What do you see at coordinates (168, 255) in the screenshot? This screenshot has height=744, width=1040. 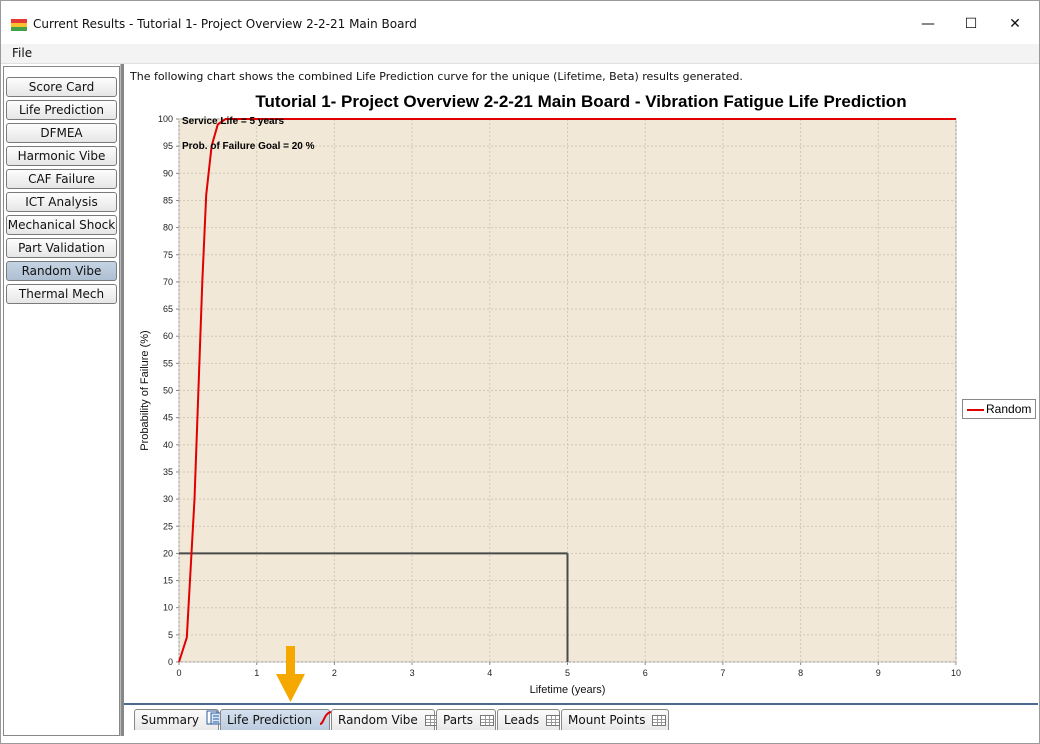 I see `y-tick-label: 75` at bounding box center [168, 255].